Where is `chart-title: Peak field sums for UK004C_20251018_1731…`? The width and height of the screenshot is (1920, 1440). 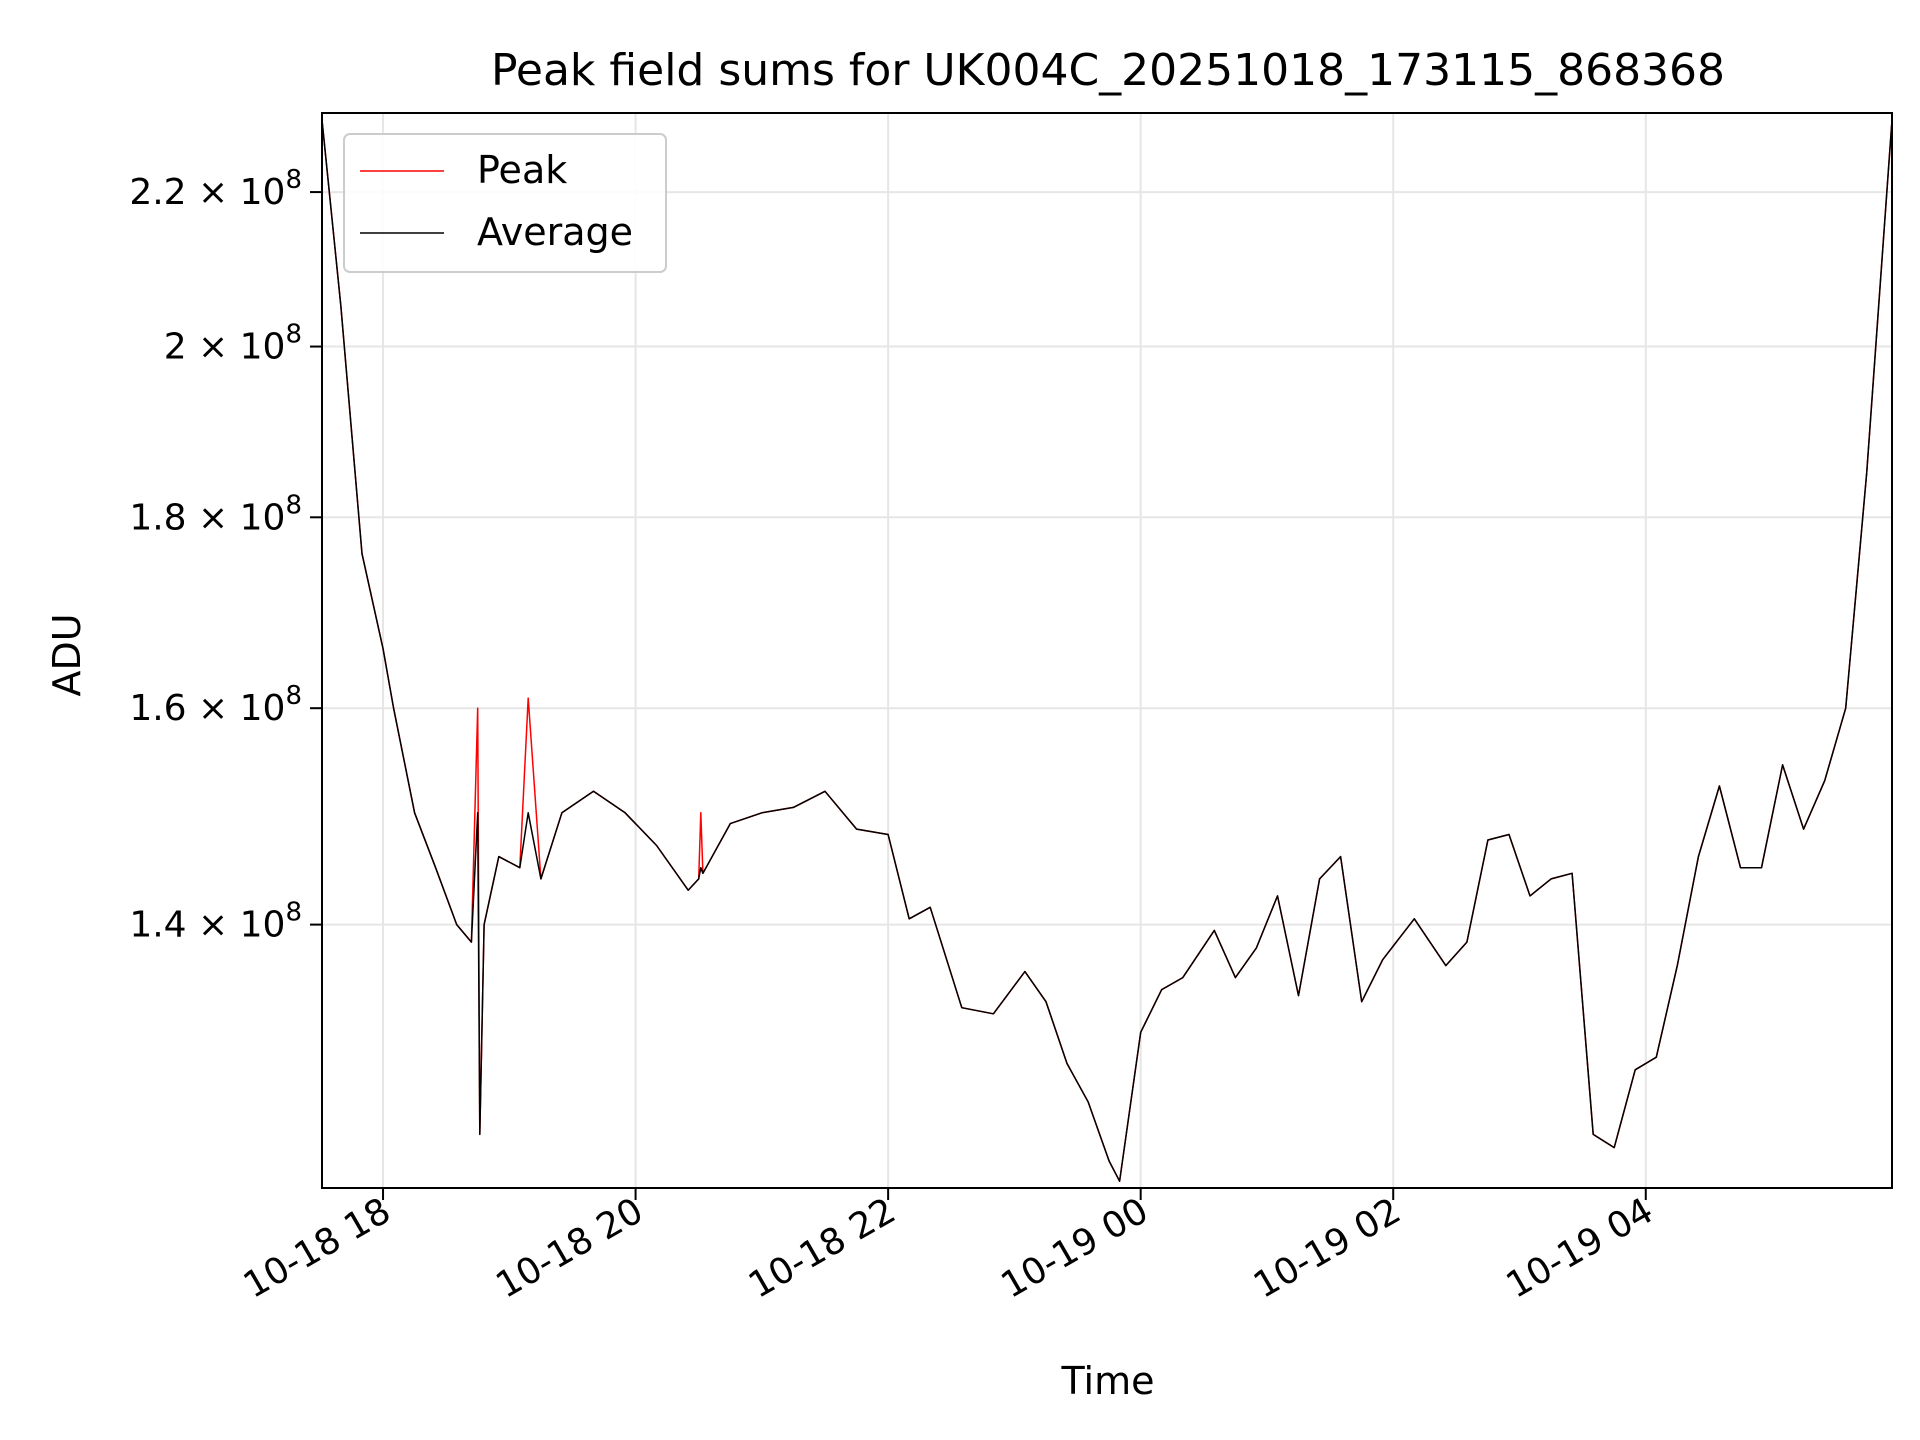 chart-title: Peak field sums for UK004C_20251018_1731… is located at coordinates (1108, 70).